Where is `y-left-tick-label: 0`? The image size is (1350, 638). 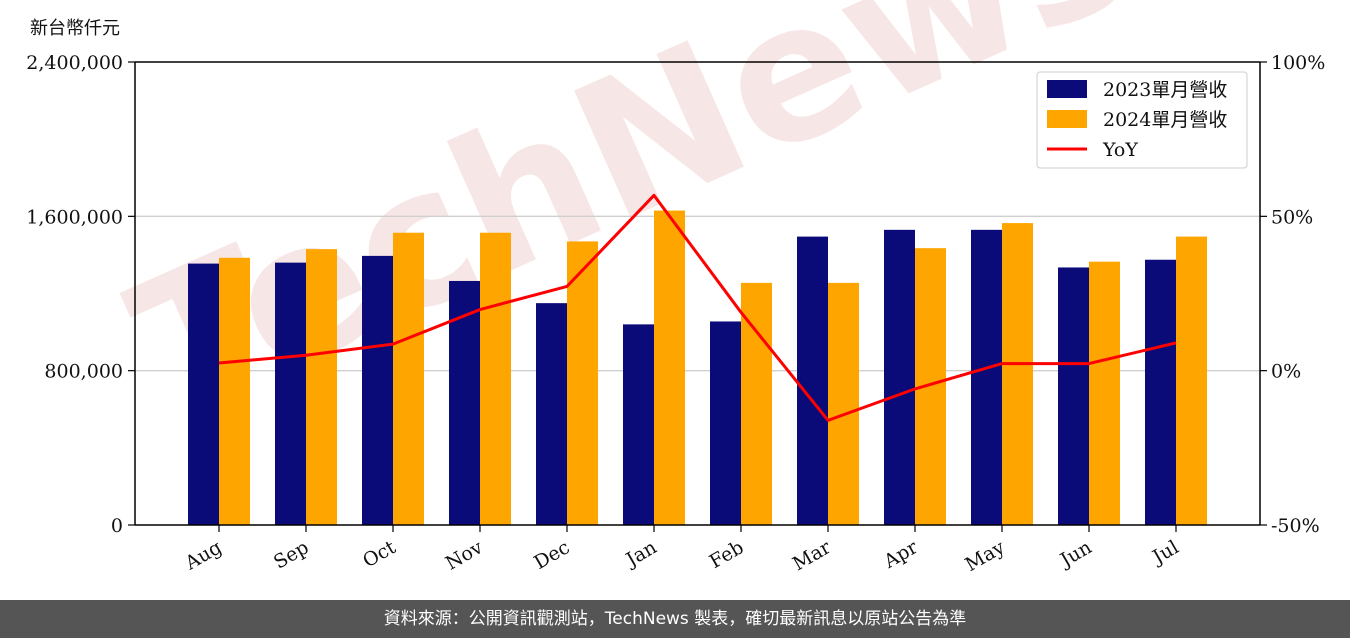 y-left-tick-label: 0 is located at coordinates (117, 526).